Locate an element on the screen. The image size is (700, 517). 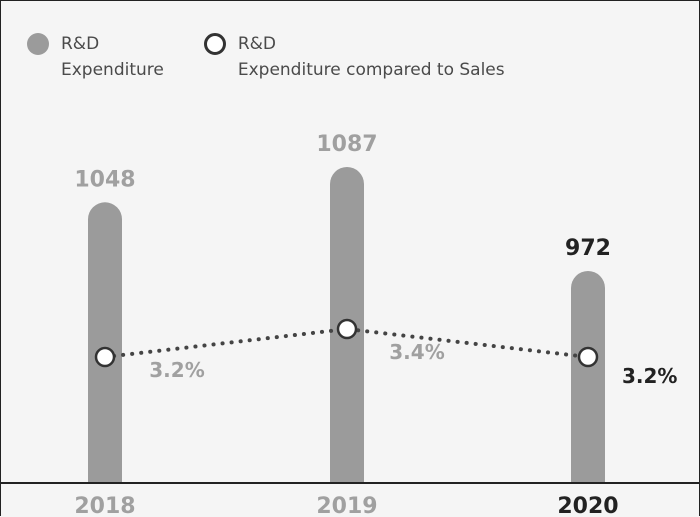
bar-value-label-2020: 972 is located at coordinates (588, 248).